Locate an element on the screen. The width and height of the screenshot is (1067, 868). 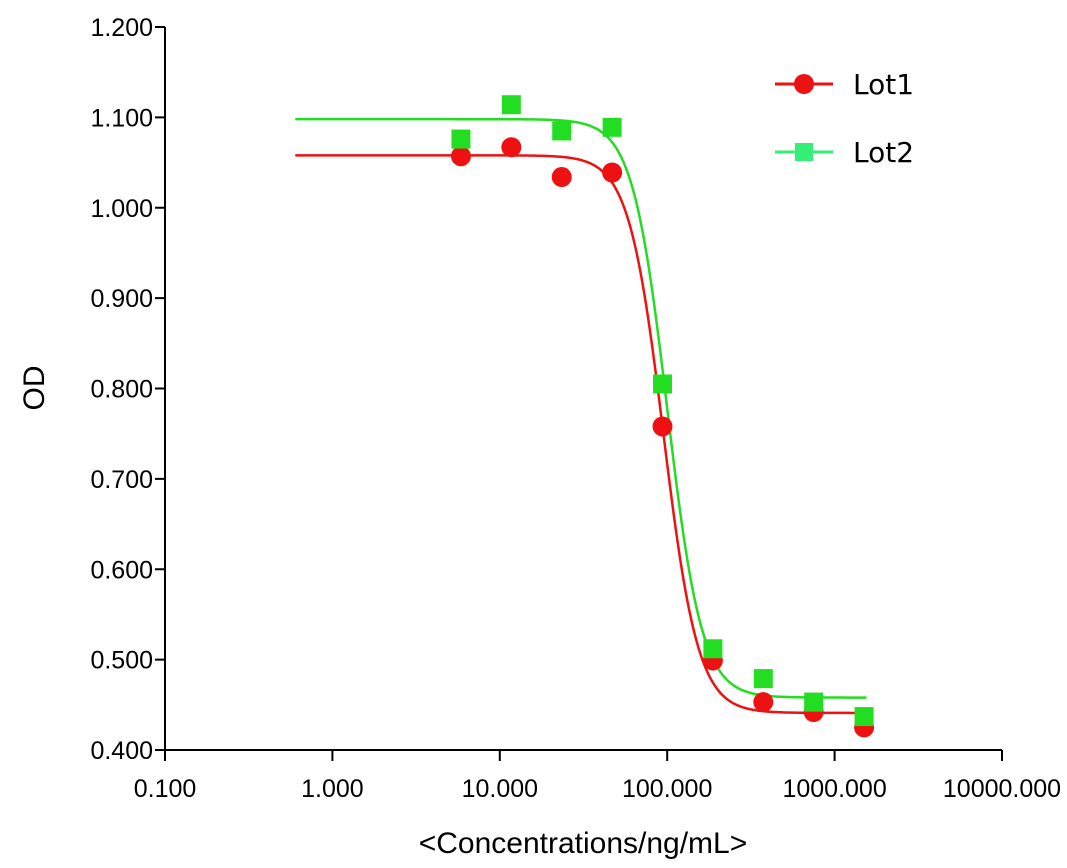
x-tick-label: 1000.000 is located at coordinates (834, 789).